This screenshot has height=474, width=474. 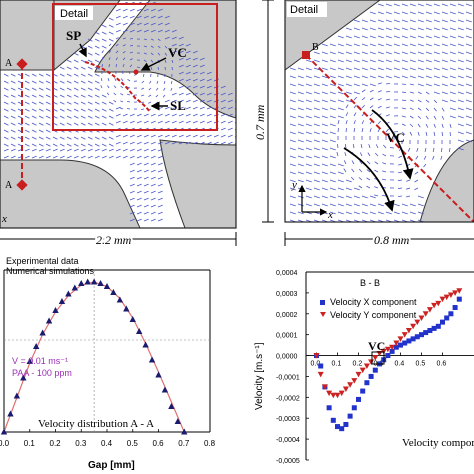 What do you see at coordinates (405, 343) in the screenshot?
I see `chart-d-vx-point` at bounding box center [405, 343].